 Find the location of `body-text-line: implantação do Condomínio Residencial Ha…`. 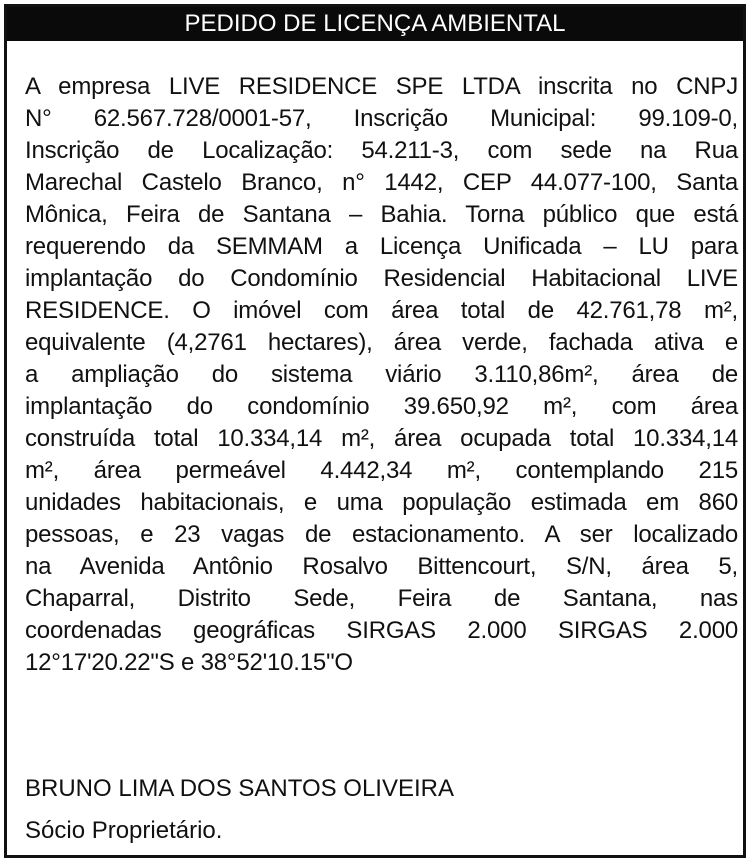

body-text-line: implantação do Condomínio Residencial Ha… is located at coordinates (381, 278).